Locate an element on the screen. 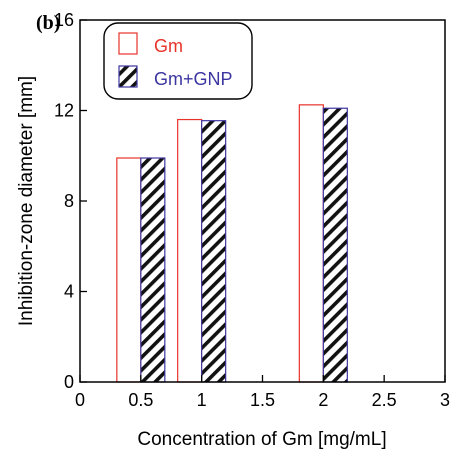 The width and height of the screenshot is (450, 455). y-tick-label: 16 is located at coordinates (64, 20).